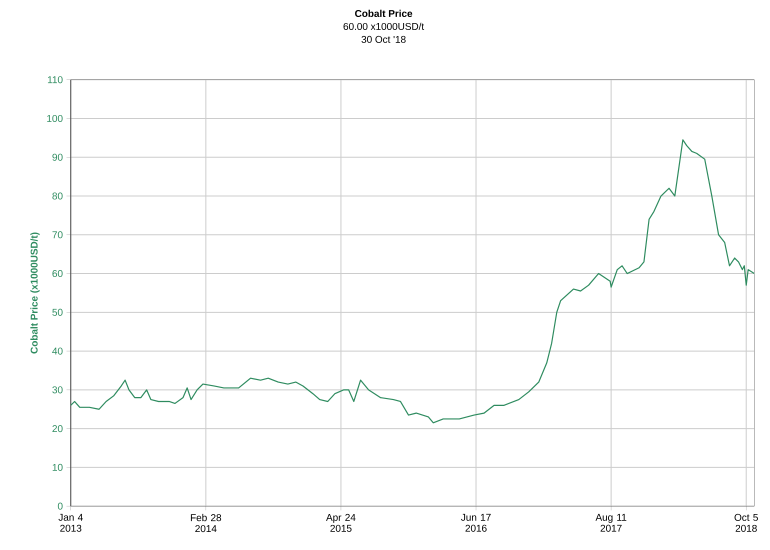  What do you see at coordinates (35, 293) in the screenshot?
I see `y-axis-title: Cobalt Price (x1000USD/t)` at bounding box center [35, 293].